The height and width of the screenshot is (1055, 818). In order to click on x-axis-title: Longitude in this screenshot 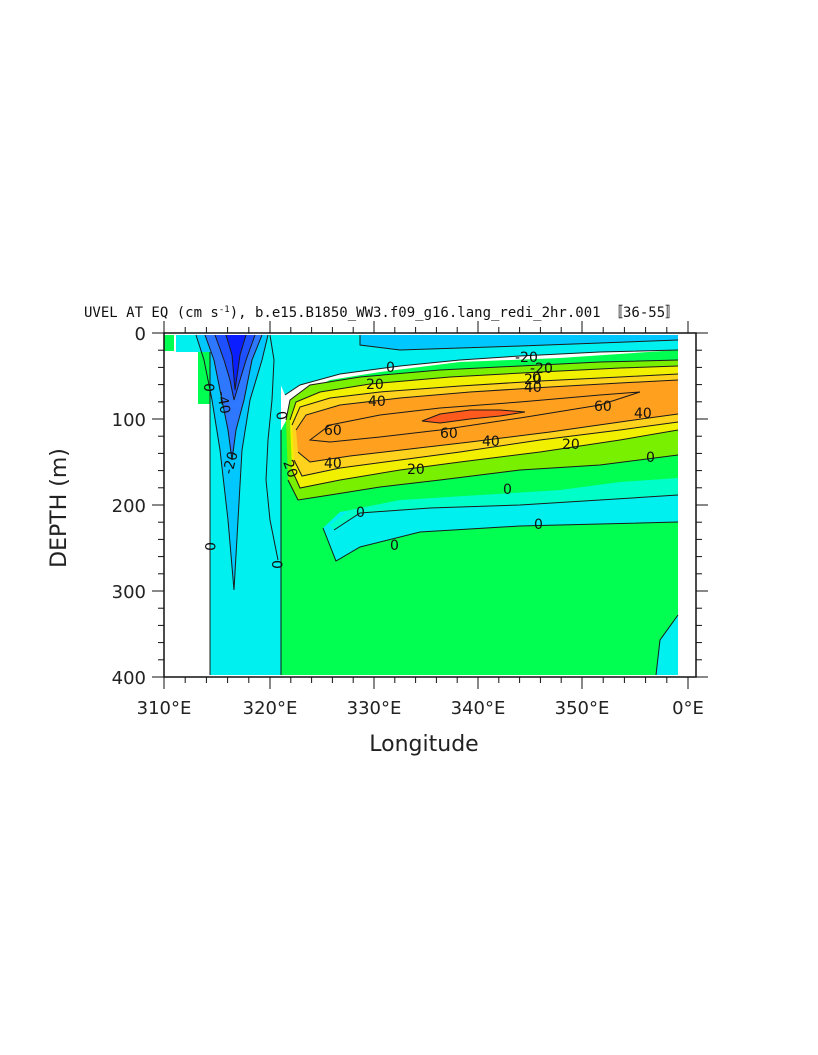, I will do `click(423, 744)`.